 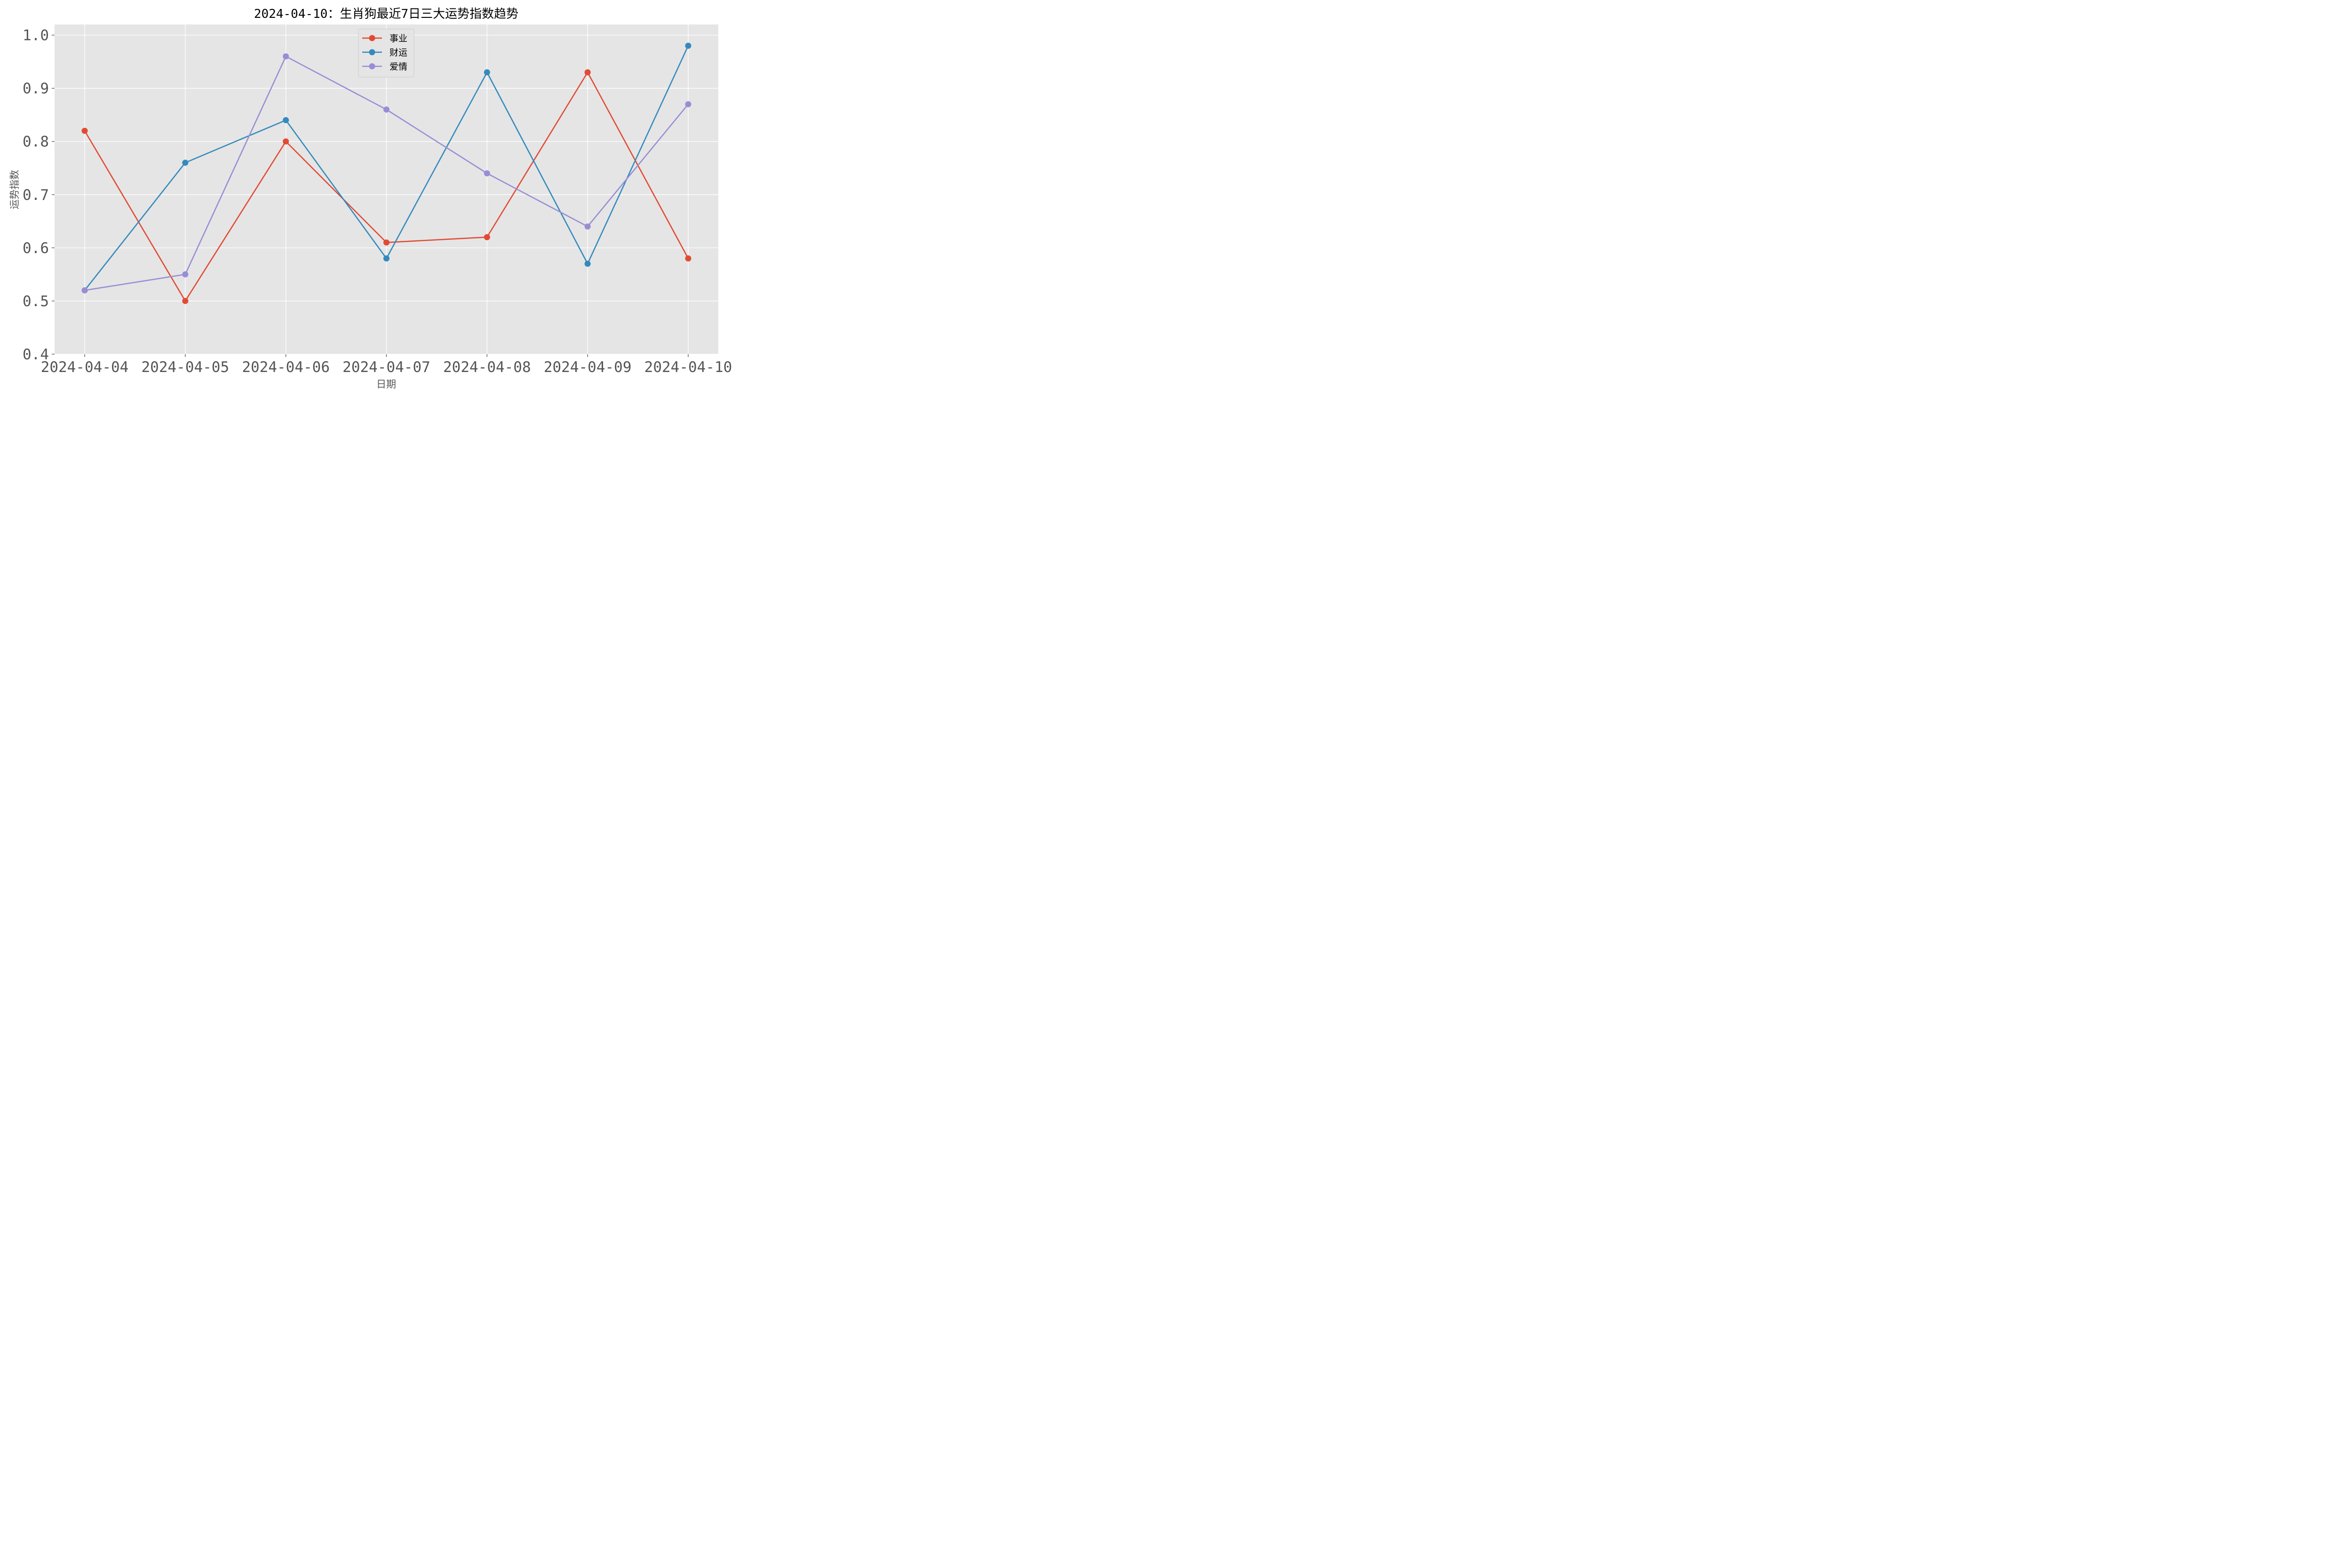 I want to click on grid-lines, so click(x=386, y=189).